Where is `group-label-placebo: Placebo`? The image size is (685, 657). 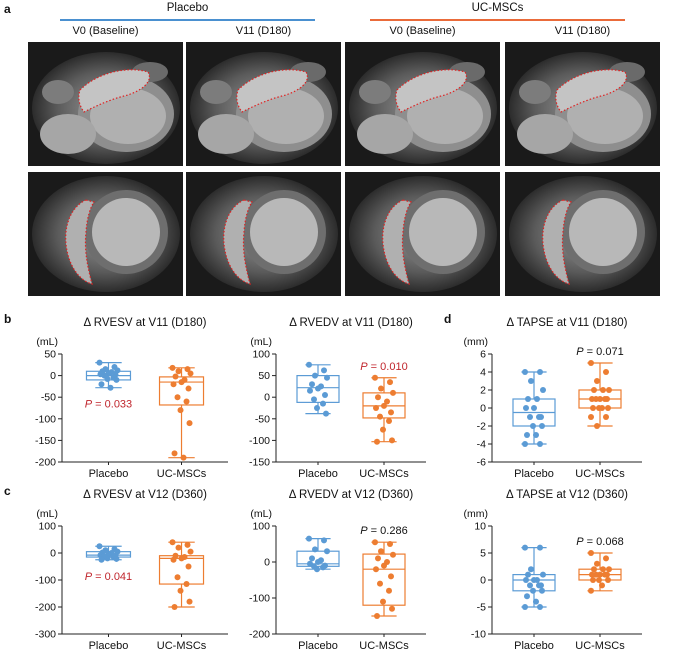
group-label-placebo: Placebo is located at coordinates (187, 8).